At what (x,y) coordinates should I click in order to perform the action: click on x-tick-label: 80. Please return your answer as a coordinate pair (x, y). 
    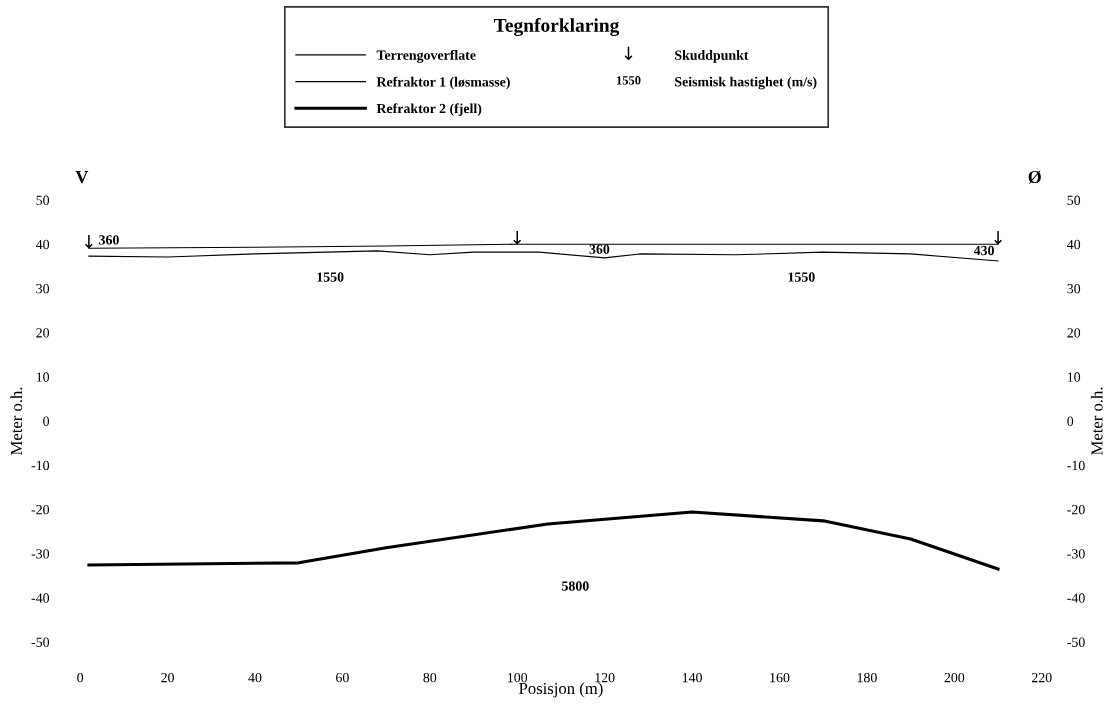
    Looking at the image, I should click on (430, 677).